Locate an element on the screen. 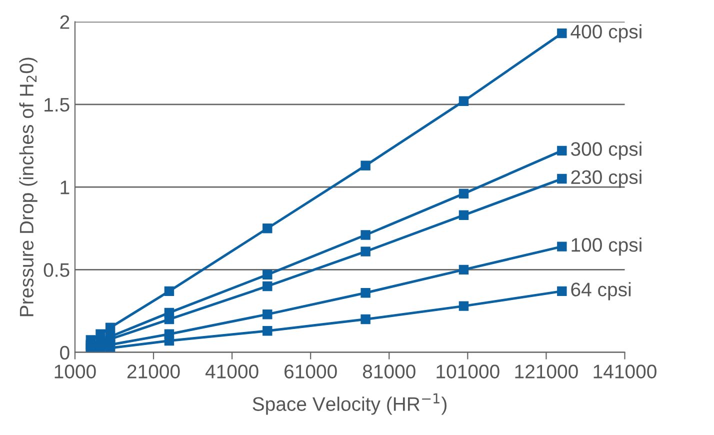  series-label: 400 cpsi is located at coordinates (606, 33).